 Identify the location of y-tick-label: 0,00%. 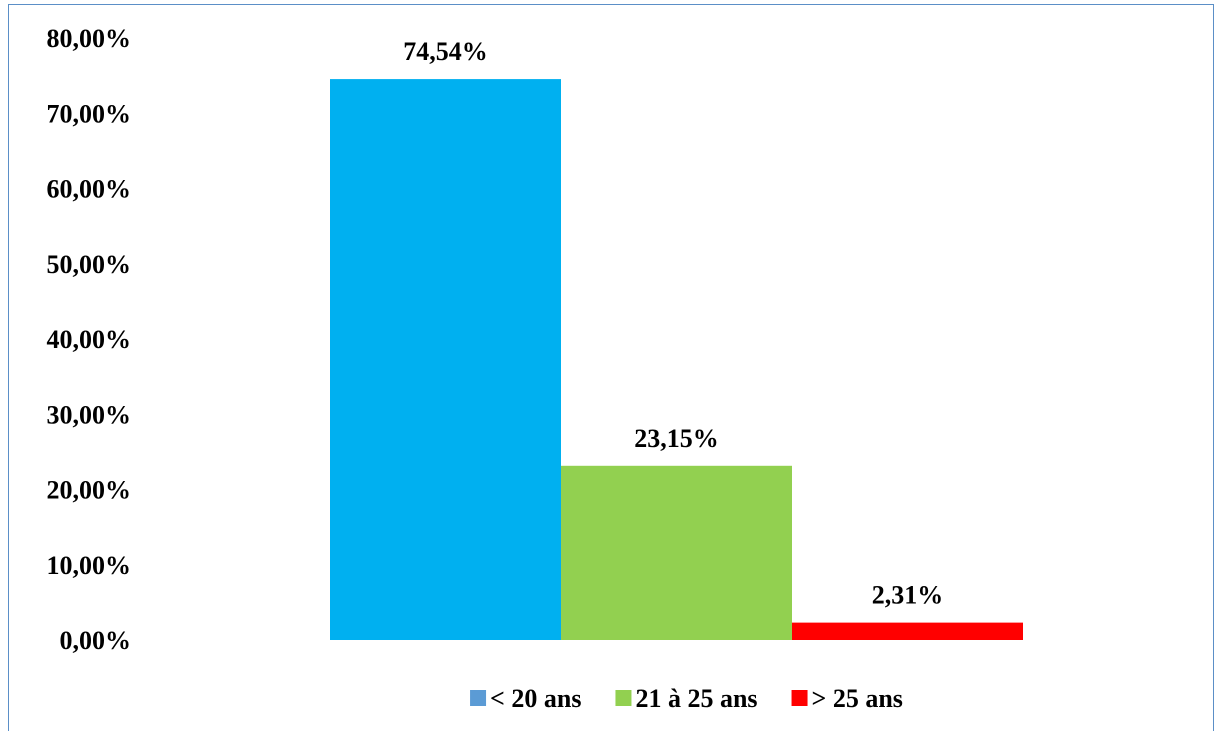
(96, 640).